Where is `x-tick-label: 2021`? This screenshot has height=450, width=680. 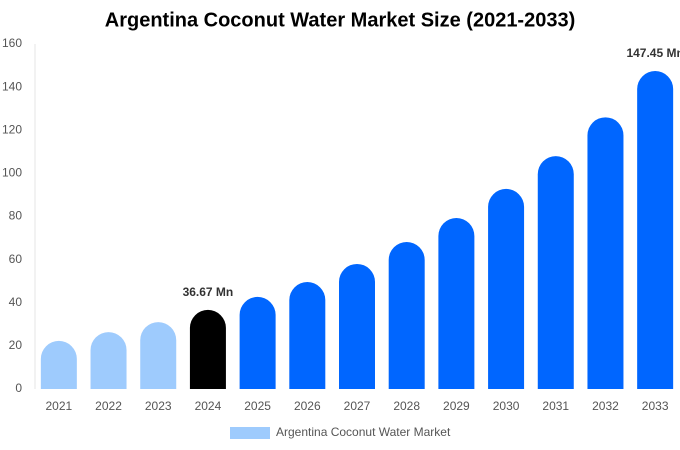
x-tick-label: 2021 is located at coordinates (58, 406).